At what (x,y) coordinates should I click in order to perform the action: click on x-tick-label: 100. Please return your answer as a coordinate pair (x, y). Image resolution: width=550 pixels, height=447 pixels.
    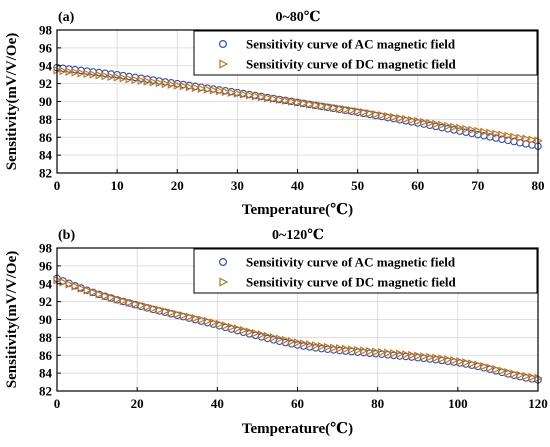
    Looking at the image, I should click on (458, 403).